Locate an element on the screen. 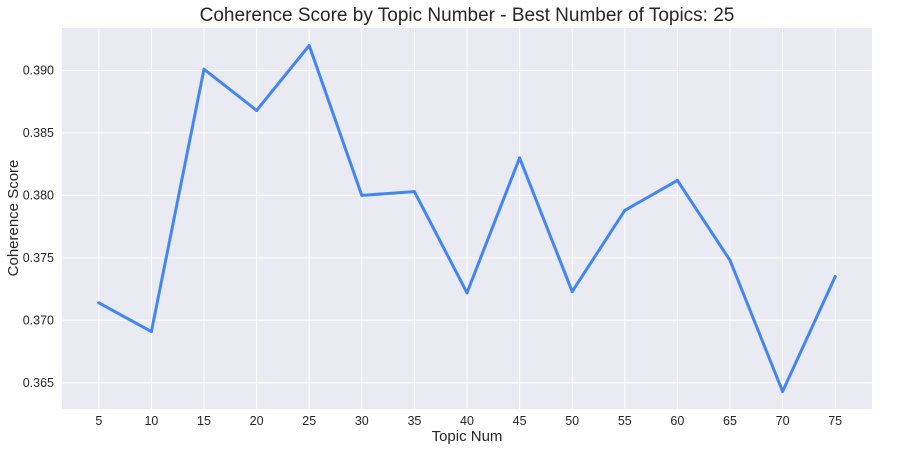 This screenshot has width=906, height=449. x-tick-label: 35 is located at coordinates (414, 421).